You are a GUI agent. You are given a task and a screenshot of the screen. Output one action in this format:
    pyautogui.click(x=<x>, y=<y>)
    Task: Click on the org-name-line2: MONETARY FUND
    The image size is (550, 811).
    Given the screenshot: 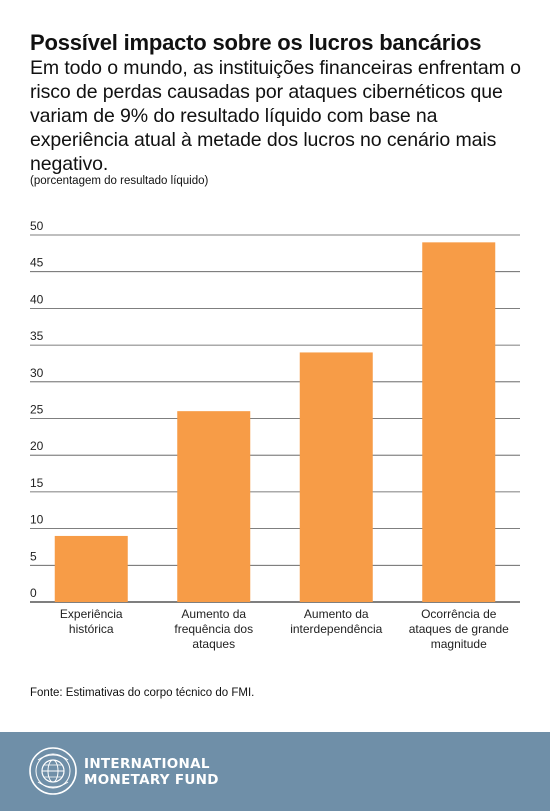 What is the action you would take?
    pyautogui.click(x=151, y=780)
    